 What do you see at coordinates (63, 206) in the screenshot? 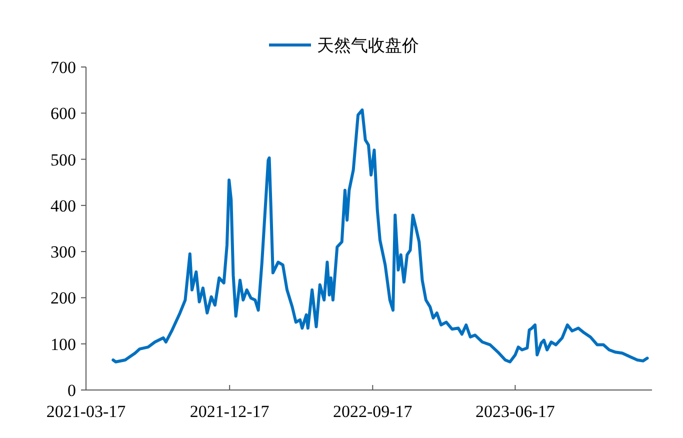
I see `y-tick-label: 400` at bounding box center [63, 206].